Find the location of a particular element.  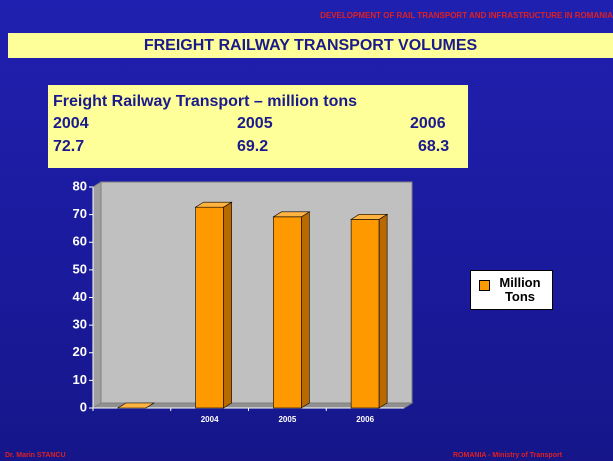

value: 72.7 is located at coordinates (69, 146).